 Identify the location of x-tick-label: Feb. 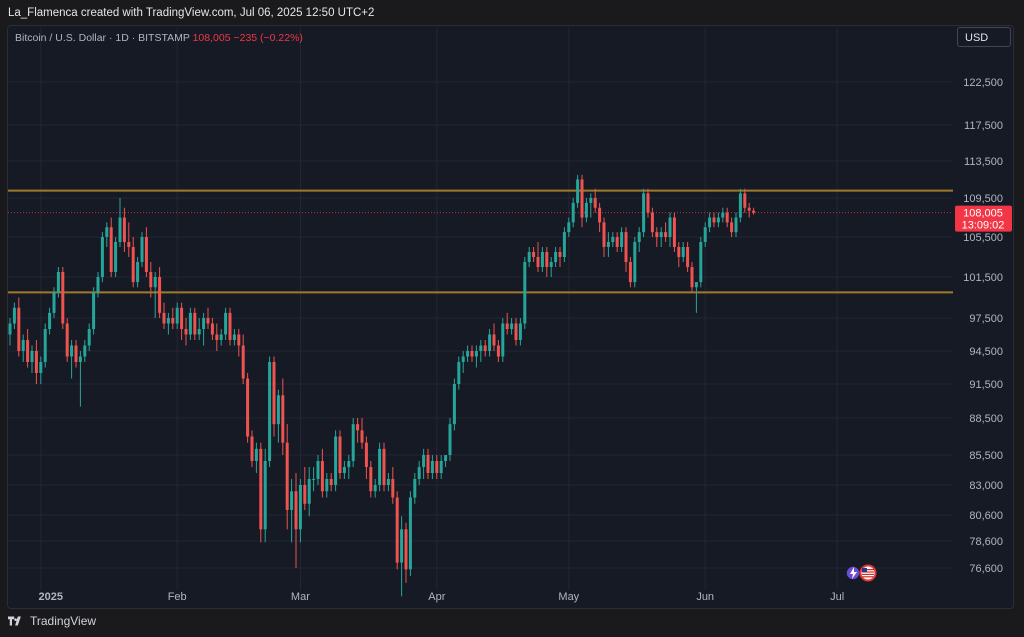
(177, 597).